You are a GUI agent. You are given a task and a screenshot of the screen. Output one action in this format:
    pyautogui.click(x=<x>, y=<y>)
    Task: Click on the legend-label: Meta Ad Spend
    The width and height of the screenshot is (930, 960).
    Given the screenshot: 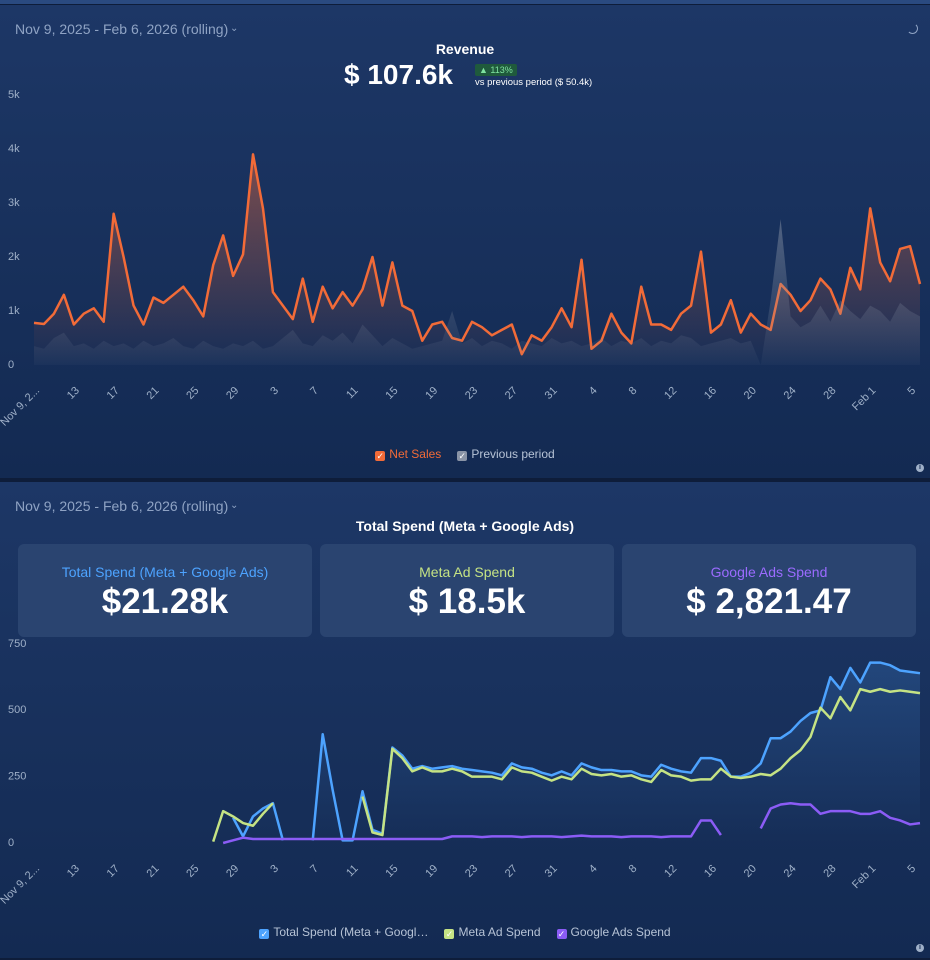 What is the action you would take?
    pyautogui.click(x=499, y=932)
    